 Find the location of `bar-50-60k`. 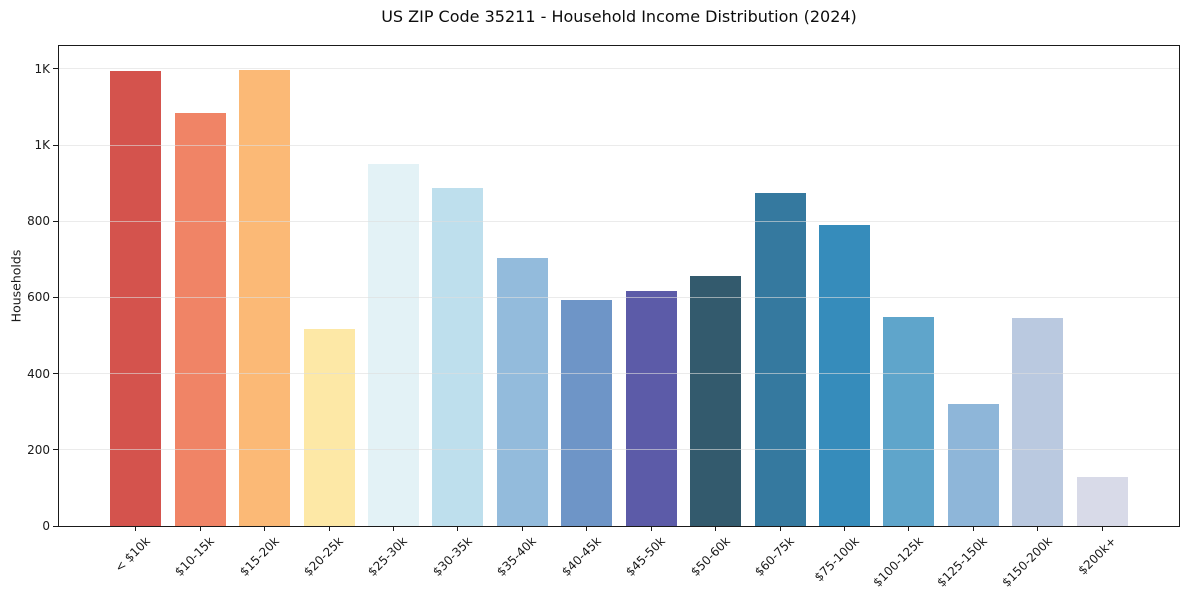

bar-50-60k is located at coordinates (716, 400).